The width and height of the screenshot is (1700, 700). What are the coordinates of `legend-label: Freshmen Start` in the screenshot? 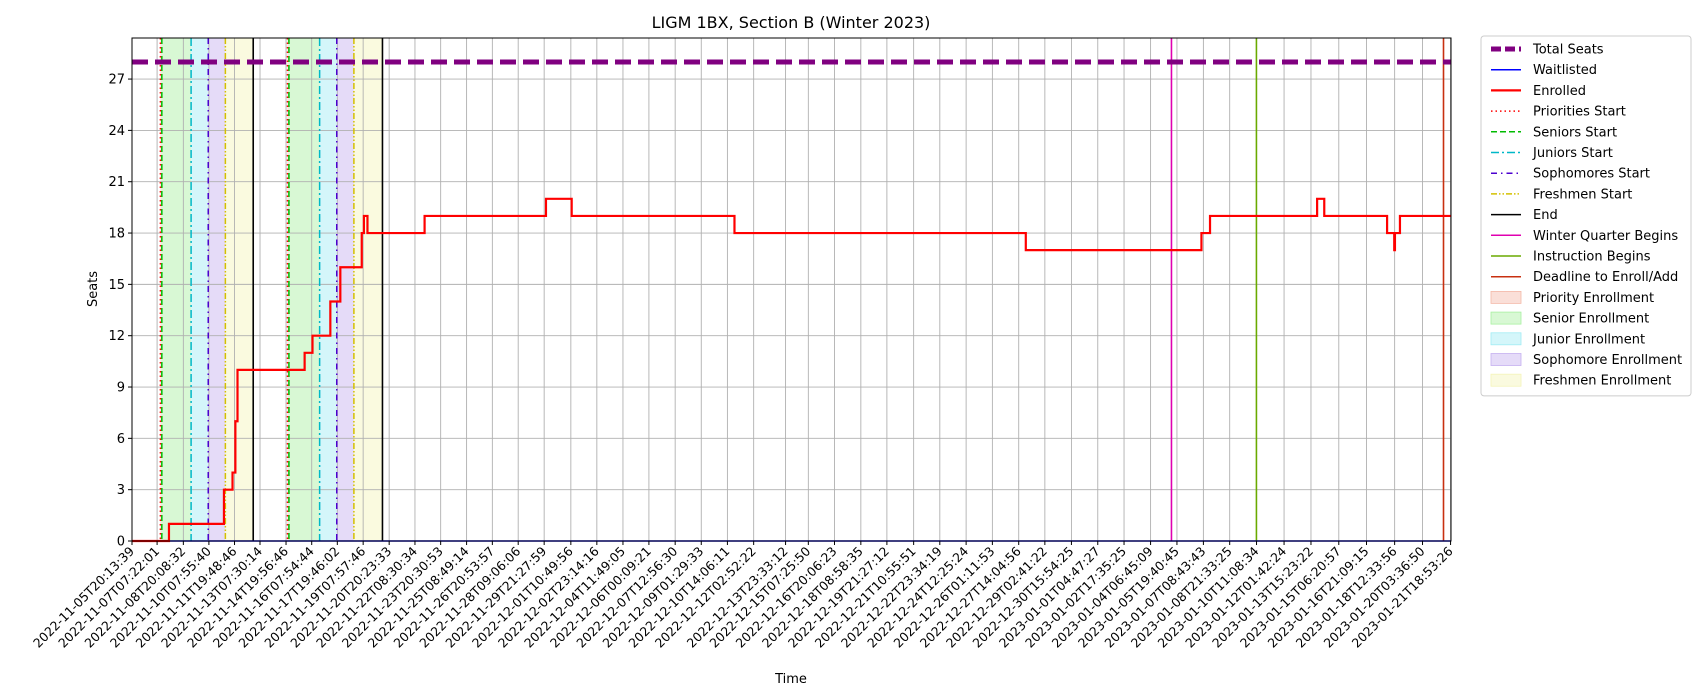 It's located at (1582, 194).